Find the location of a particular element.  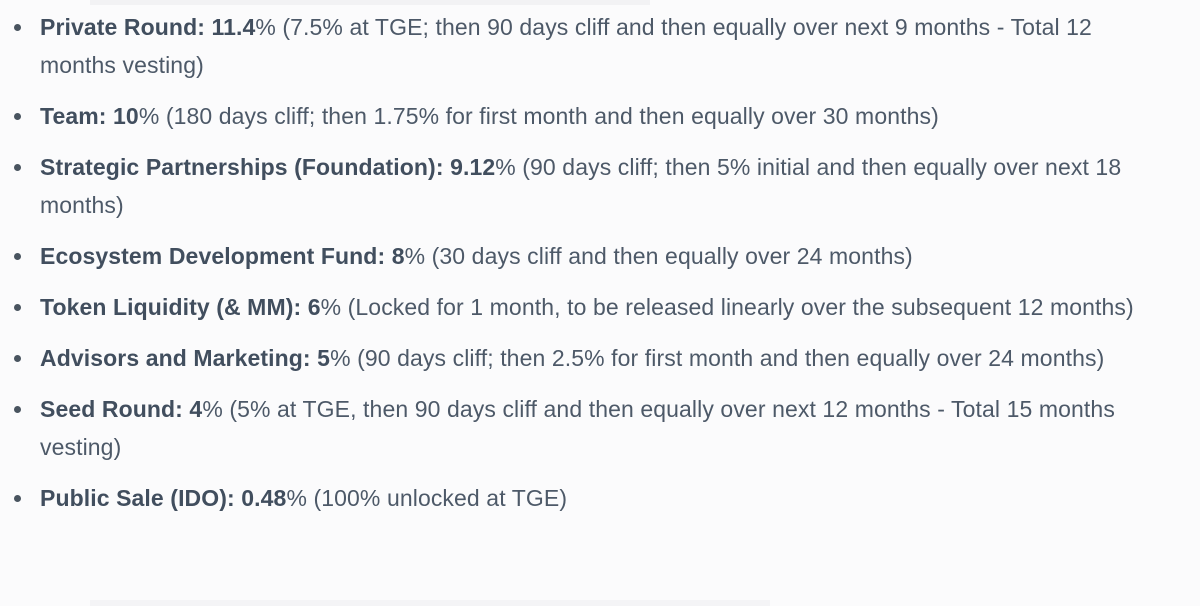

allocation-label: Private Round: 11.4 is located at coordinates (148, 27).